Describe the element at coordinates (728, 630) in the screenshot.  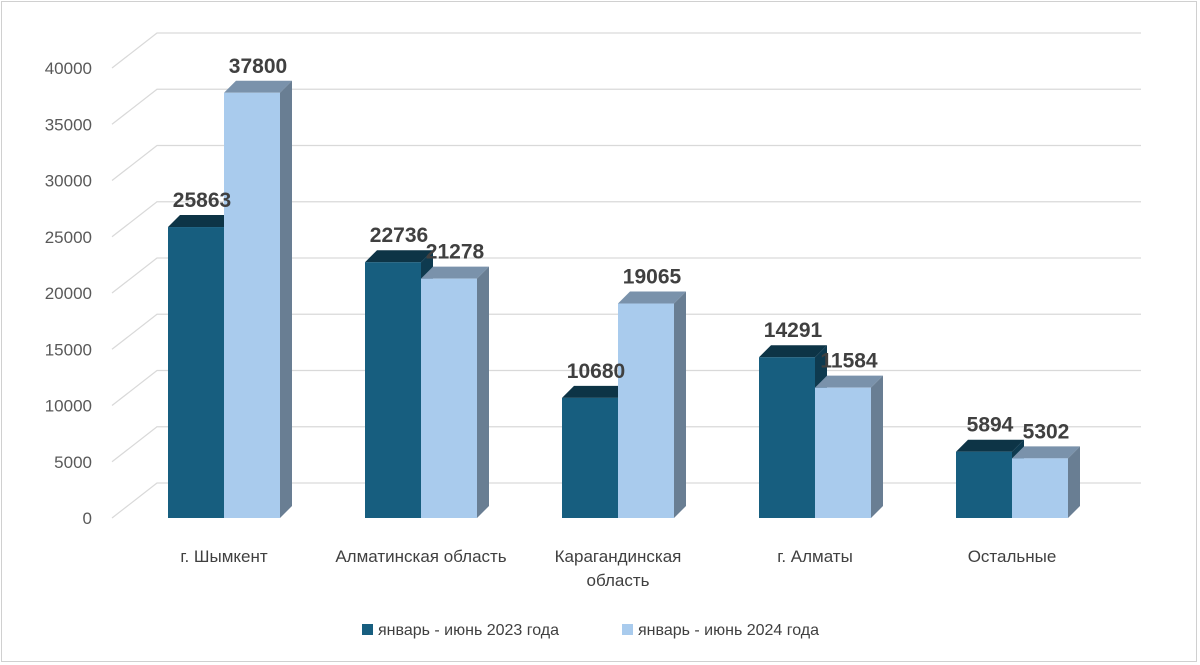
I see `legend-label: январь - июнь 2024 года` at that location.